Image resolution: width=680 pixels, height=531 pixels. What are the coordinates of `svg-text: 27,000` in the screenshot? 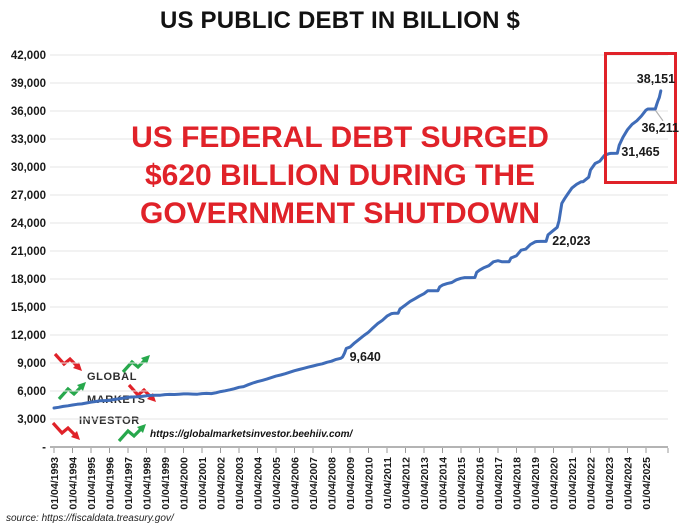 It's located at (28, 196).